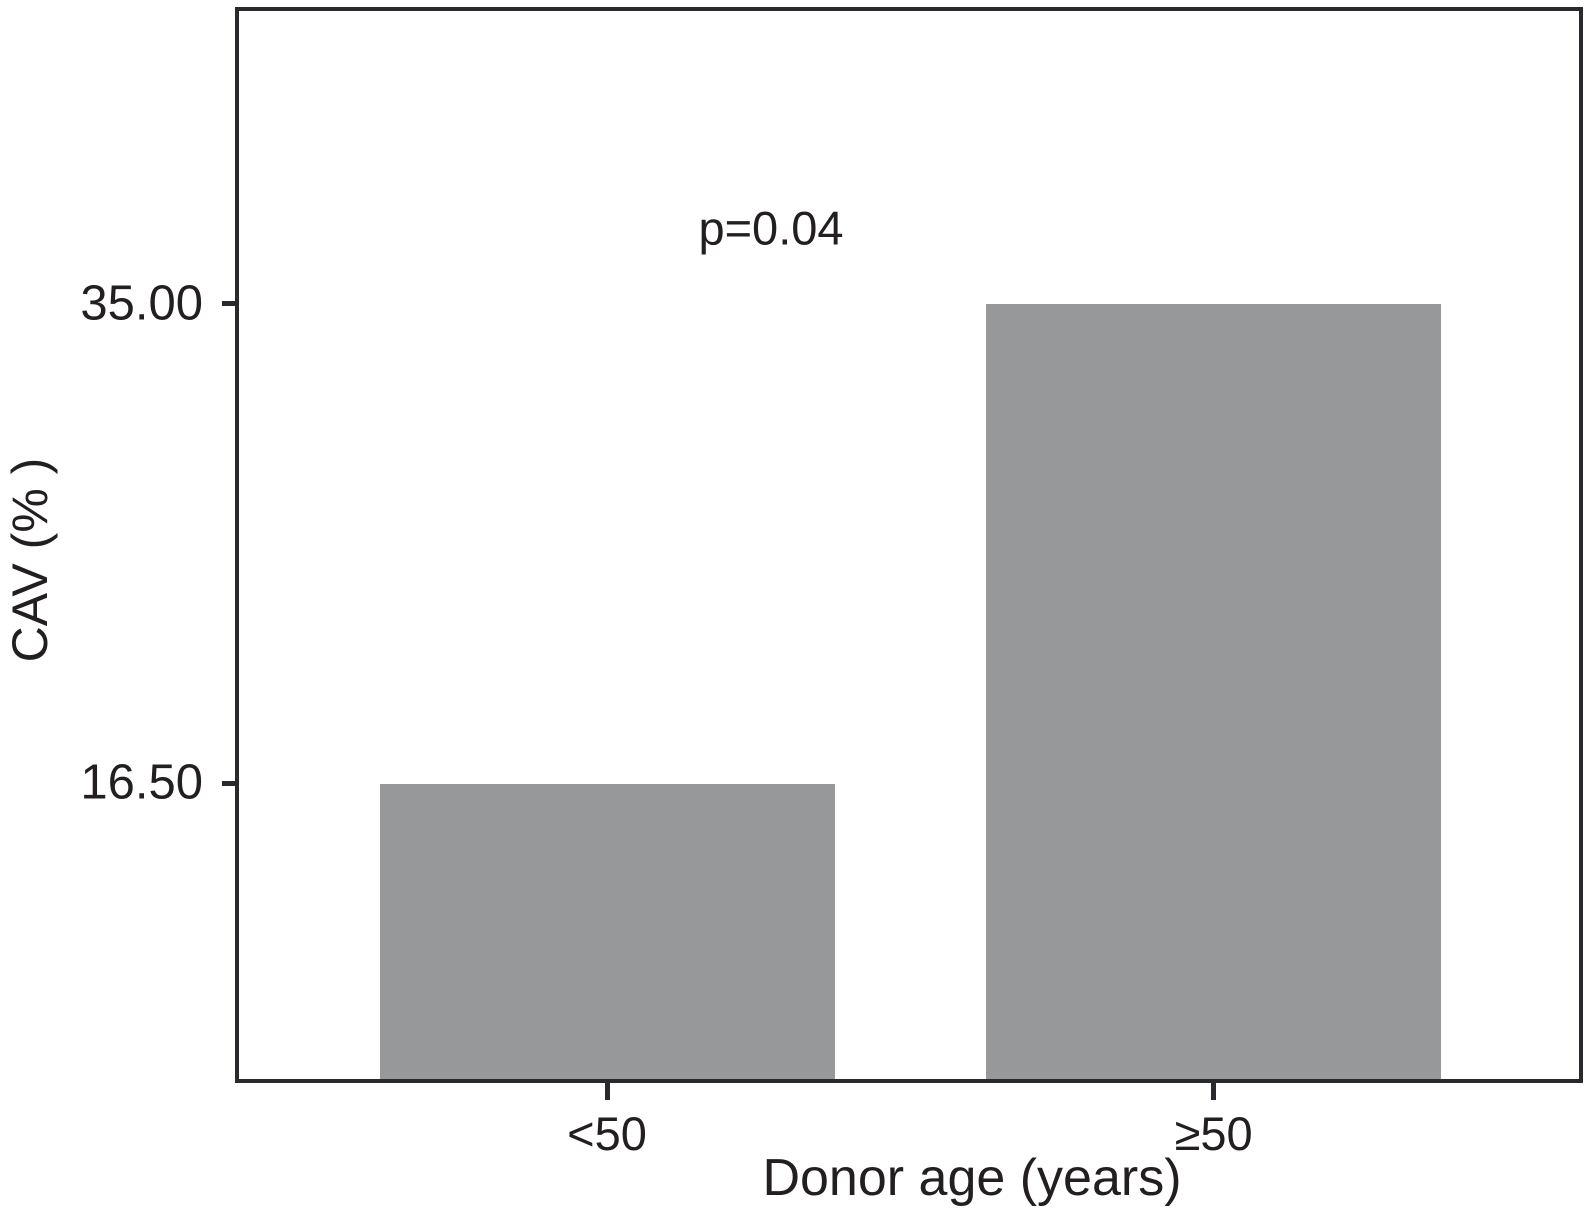 The width and height of the screenshot is (1587, 1210). I want to click on x-axis-title: Donor age (years), so click(972, 1178).